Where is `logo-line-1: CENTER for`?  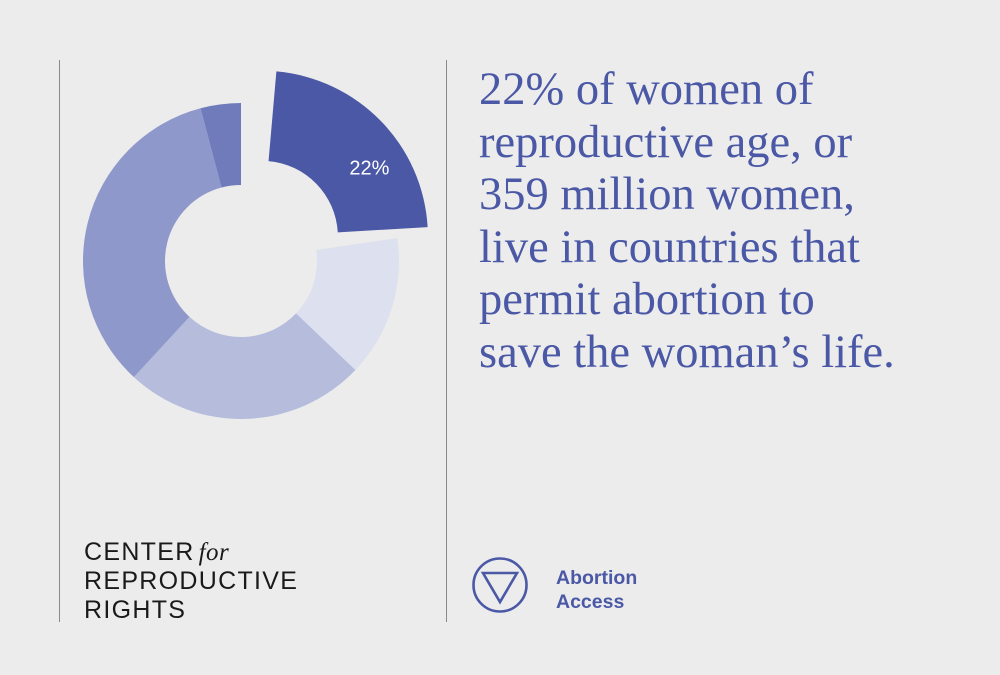 logo-line-1: CENTER for is located at coordinates (191, 552).